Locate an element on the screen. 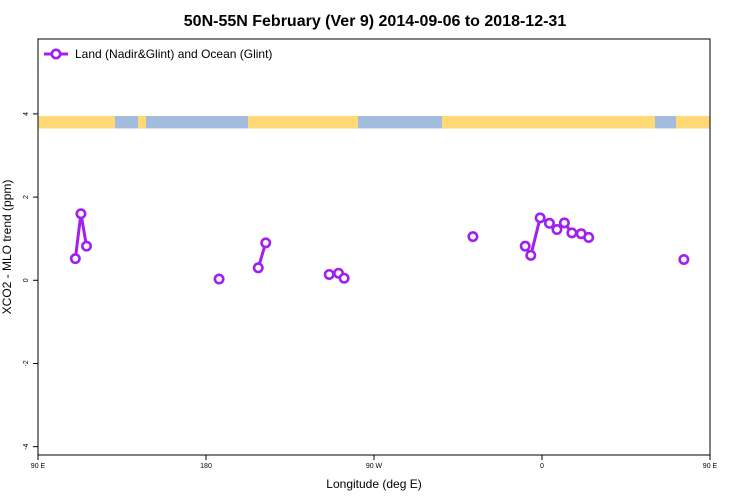  legend-marker is located at coordinates (56, 54).